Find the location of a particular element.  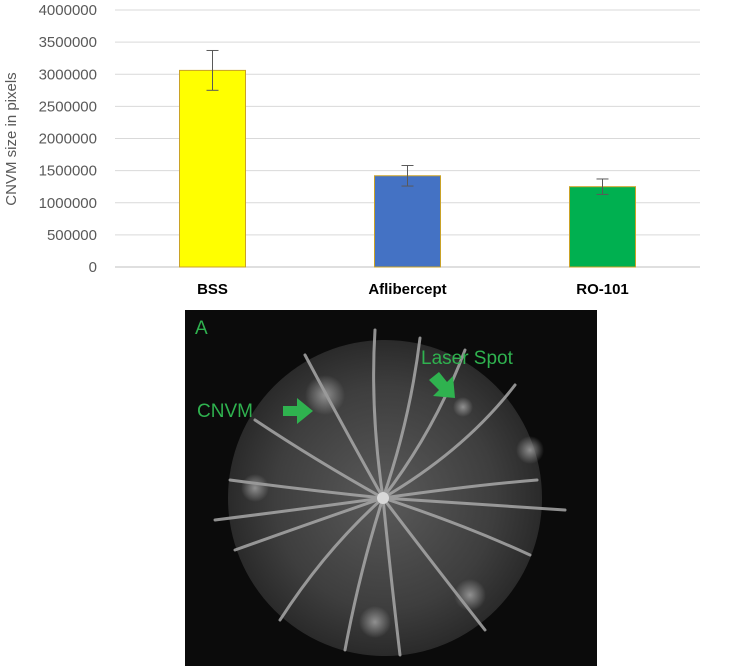

y-tick-label: 0 is located at coordinates (93, 267).